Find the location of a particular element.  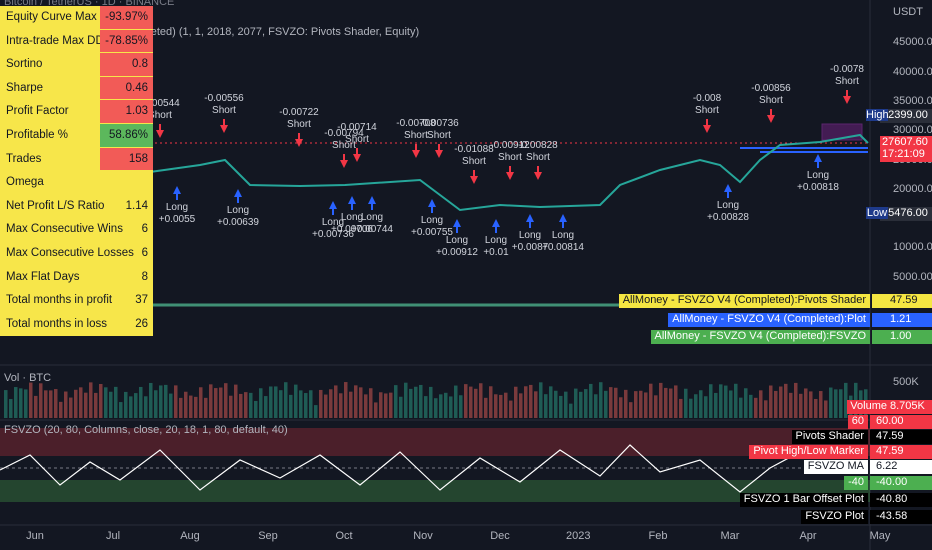

study-value: 47.59 is located at coordinates (902, 301).